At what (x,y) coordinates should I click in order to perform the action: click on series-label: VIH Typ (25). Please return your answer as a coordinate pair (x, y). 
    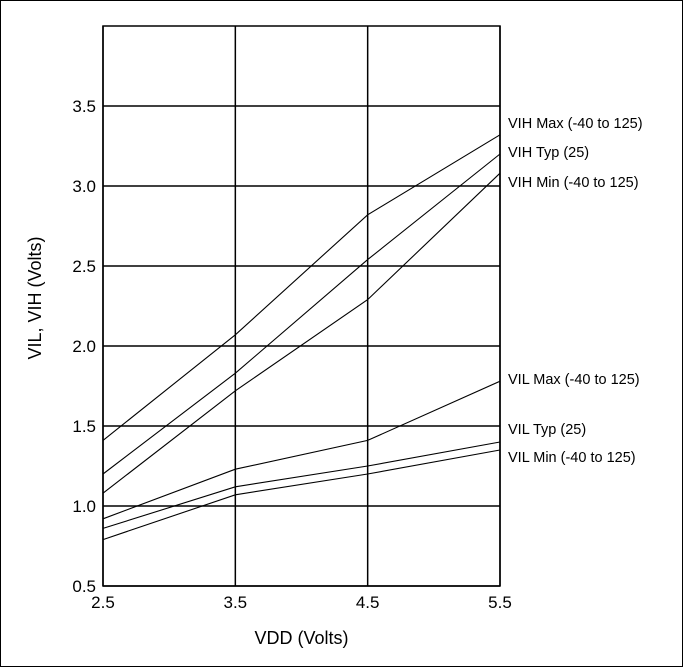
    Looking at the image, I should click on (548, 153).